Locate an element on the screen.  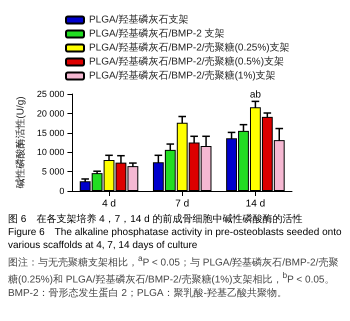
y-tick-label: 25 000 is located at coordinates (50, 94).